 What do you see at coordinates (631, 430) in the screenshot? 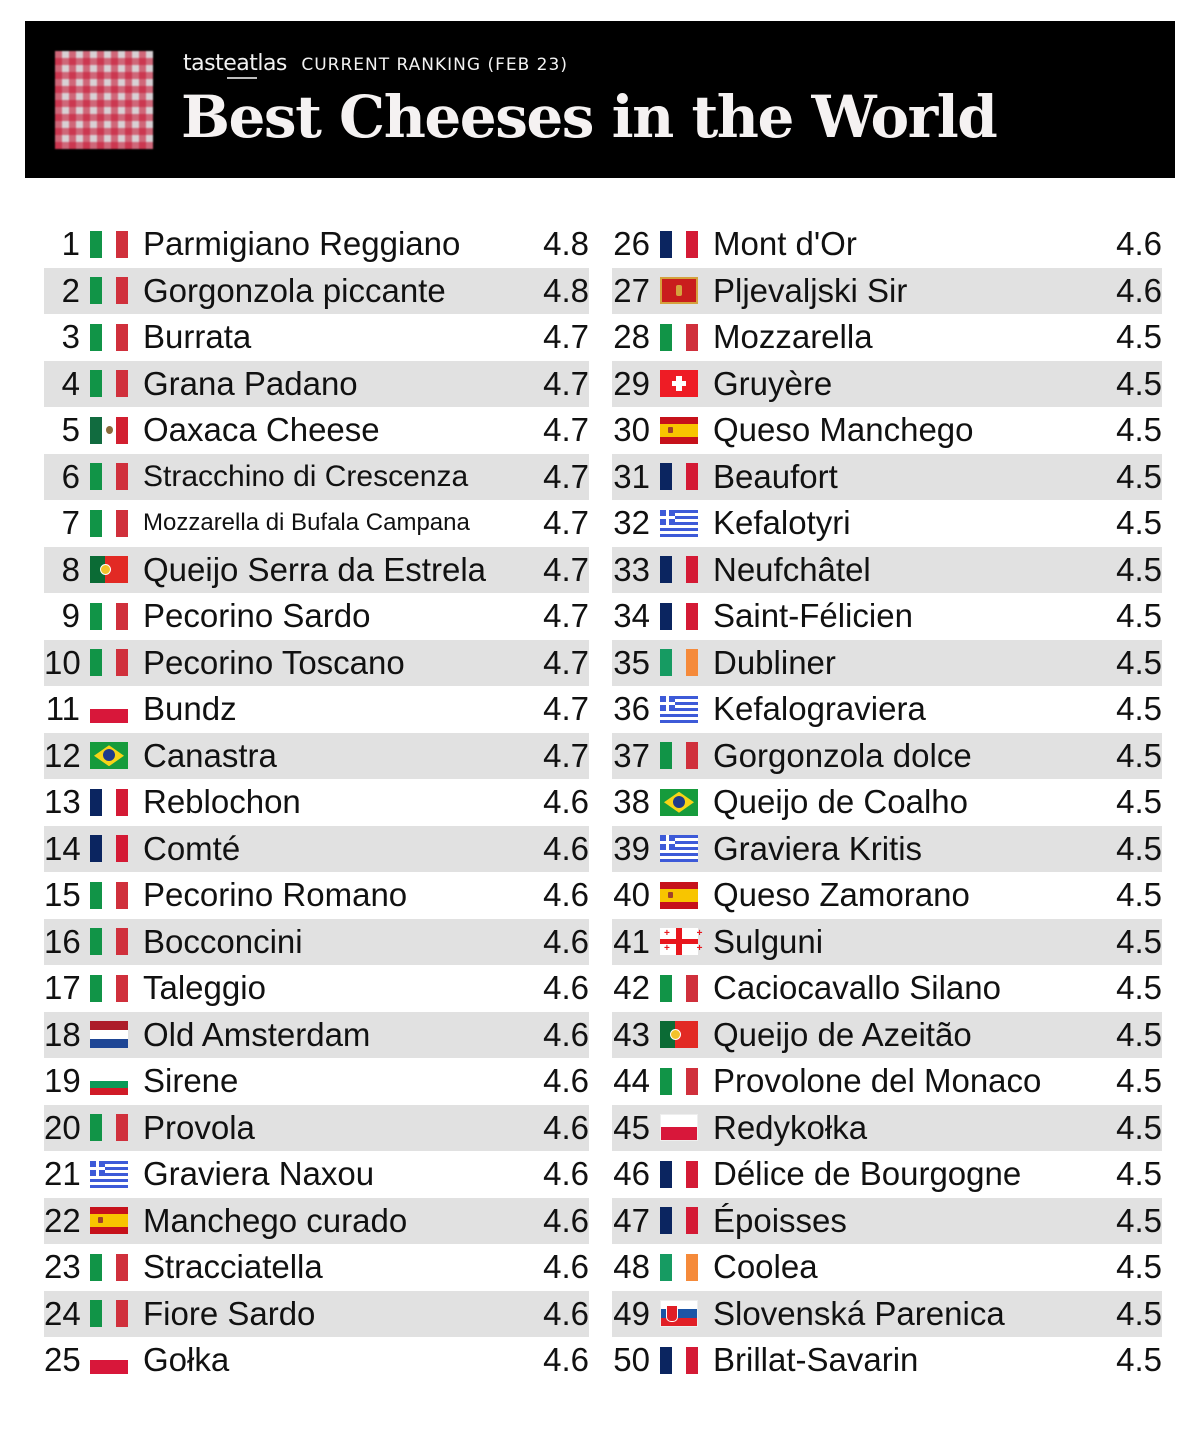
I see `rank-number: 30` at bounding box center [631, 430].